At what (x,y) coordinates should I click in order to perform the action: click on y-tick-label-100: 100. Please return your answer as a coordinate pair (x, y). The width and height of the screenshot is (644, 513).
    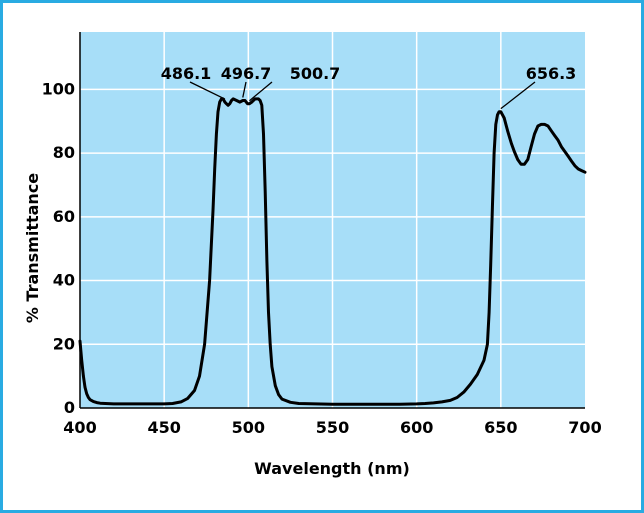
    Looking at the image, I should click on (58, 88).